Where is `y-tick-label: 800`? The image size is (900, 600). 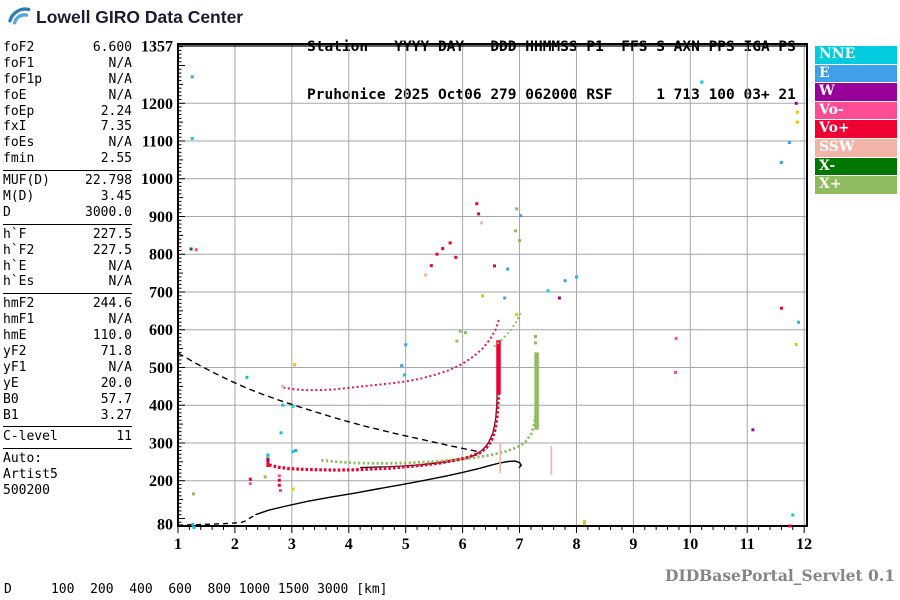 y-tick-label: 800 is located at coordinates (161, 255).